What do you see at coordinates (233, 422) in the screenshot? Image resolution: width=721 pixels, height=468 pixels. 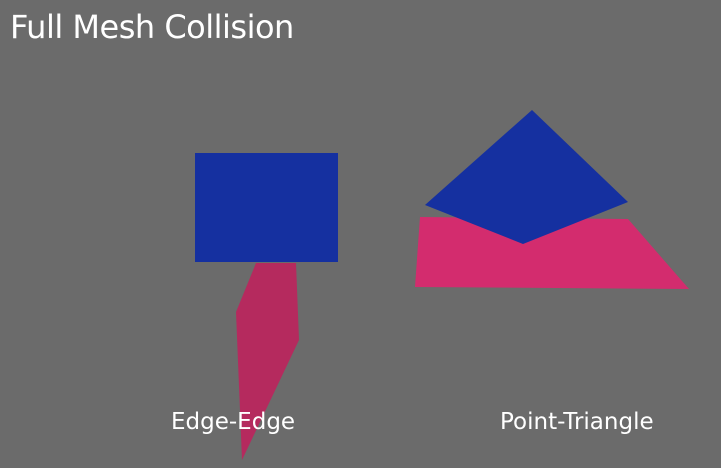 I see `edge-edge-label: Edge-Edge` at bounding box center [233, 422].